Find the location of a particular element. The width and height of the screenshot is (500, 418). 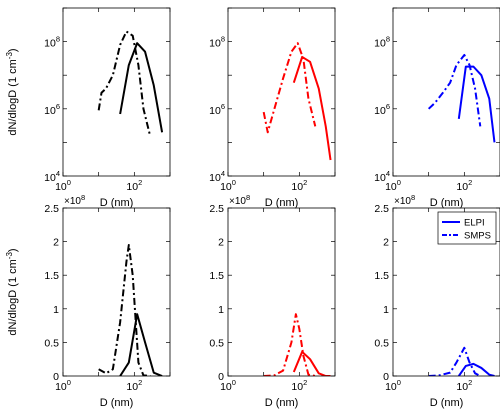

legend: ELPI SMPS is located at coordinates (467, 228).